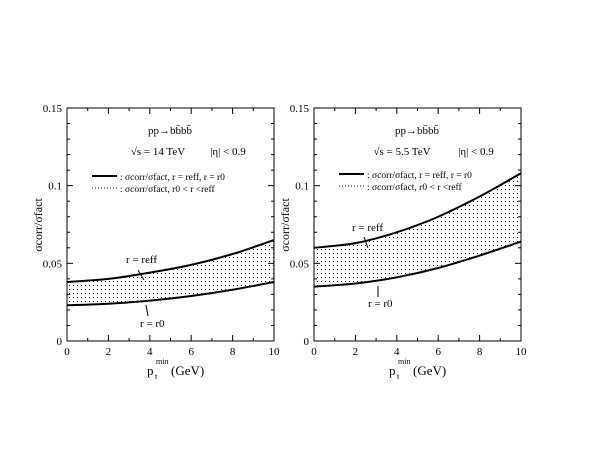  I want to click on left-eta-label: |η| < 0.9, so click(228, 152).